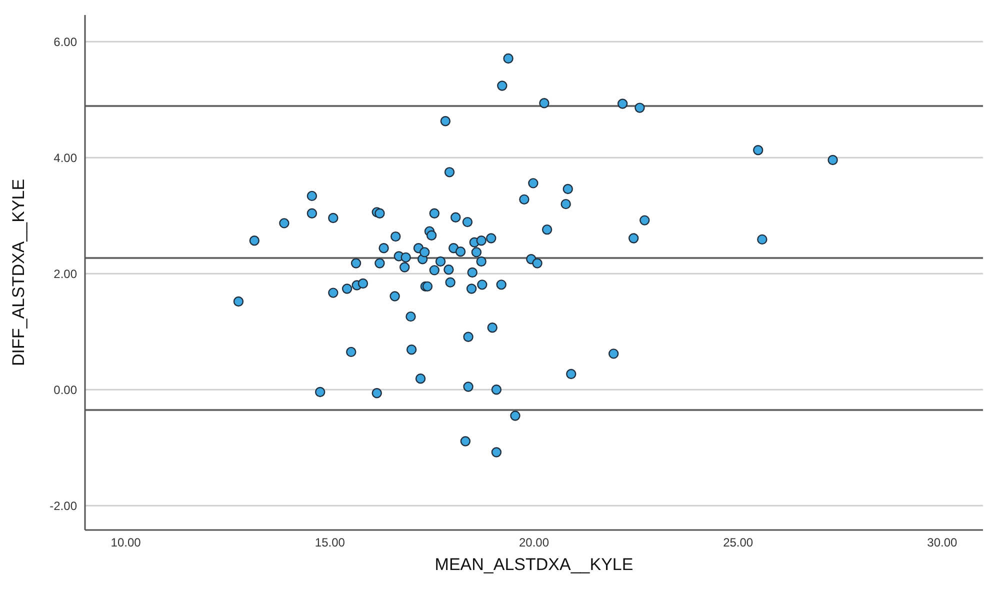  What do you see at coordinates (330, 543) in the screenshot?
I see `x-tick-label: 15.00` at bounding box center [330, 543].